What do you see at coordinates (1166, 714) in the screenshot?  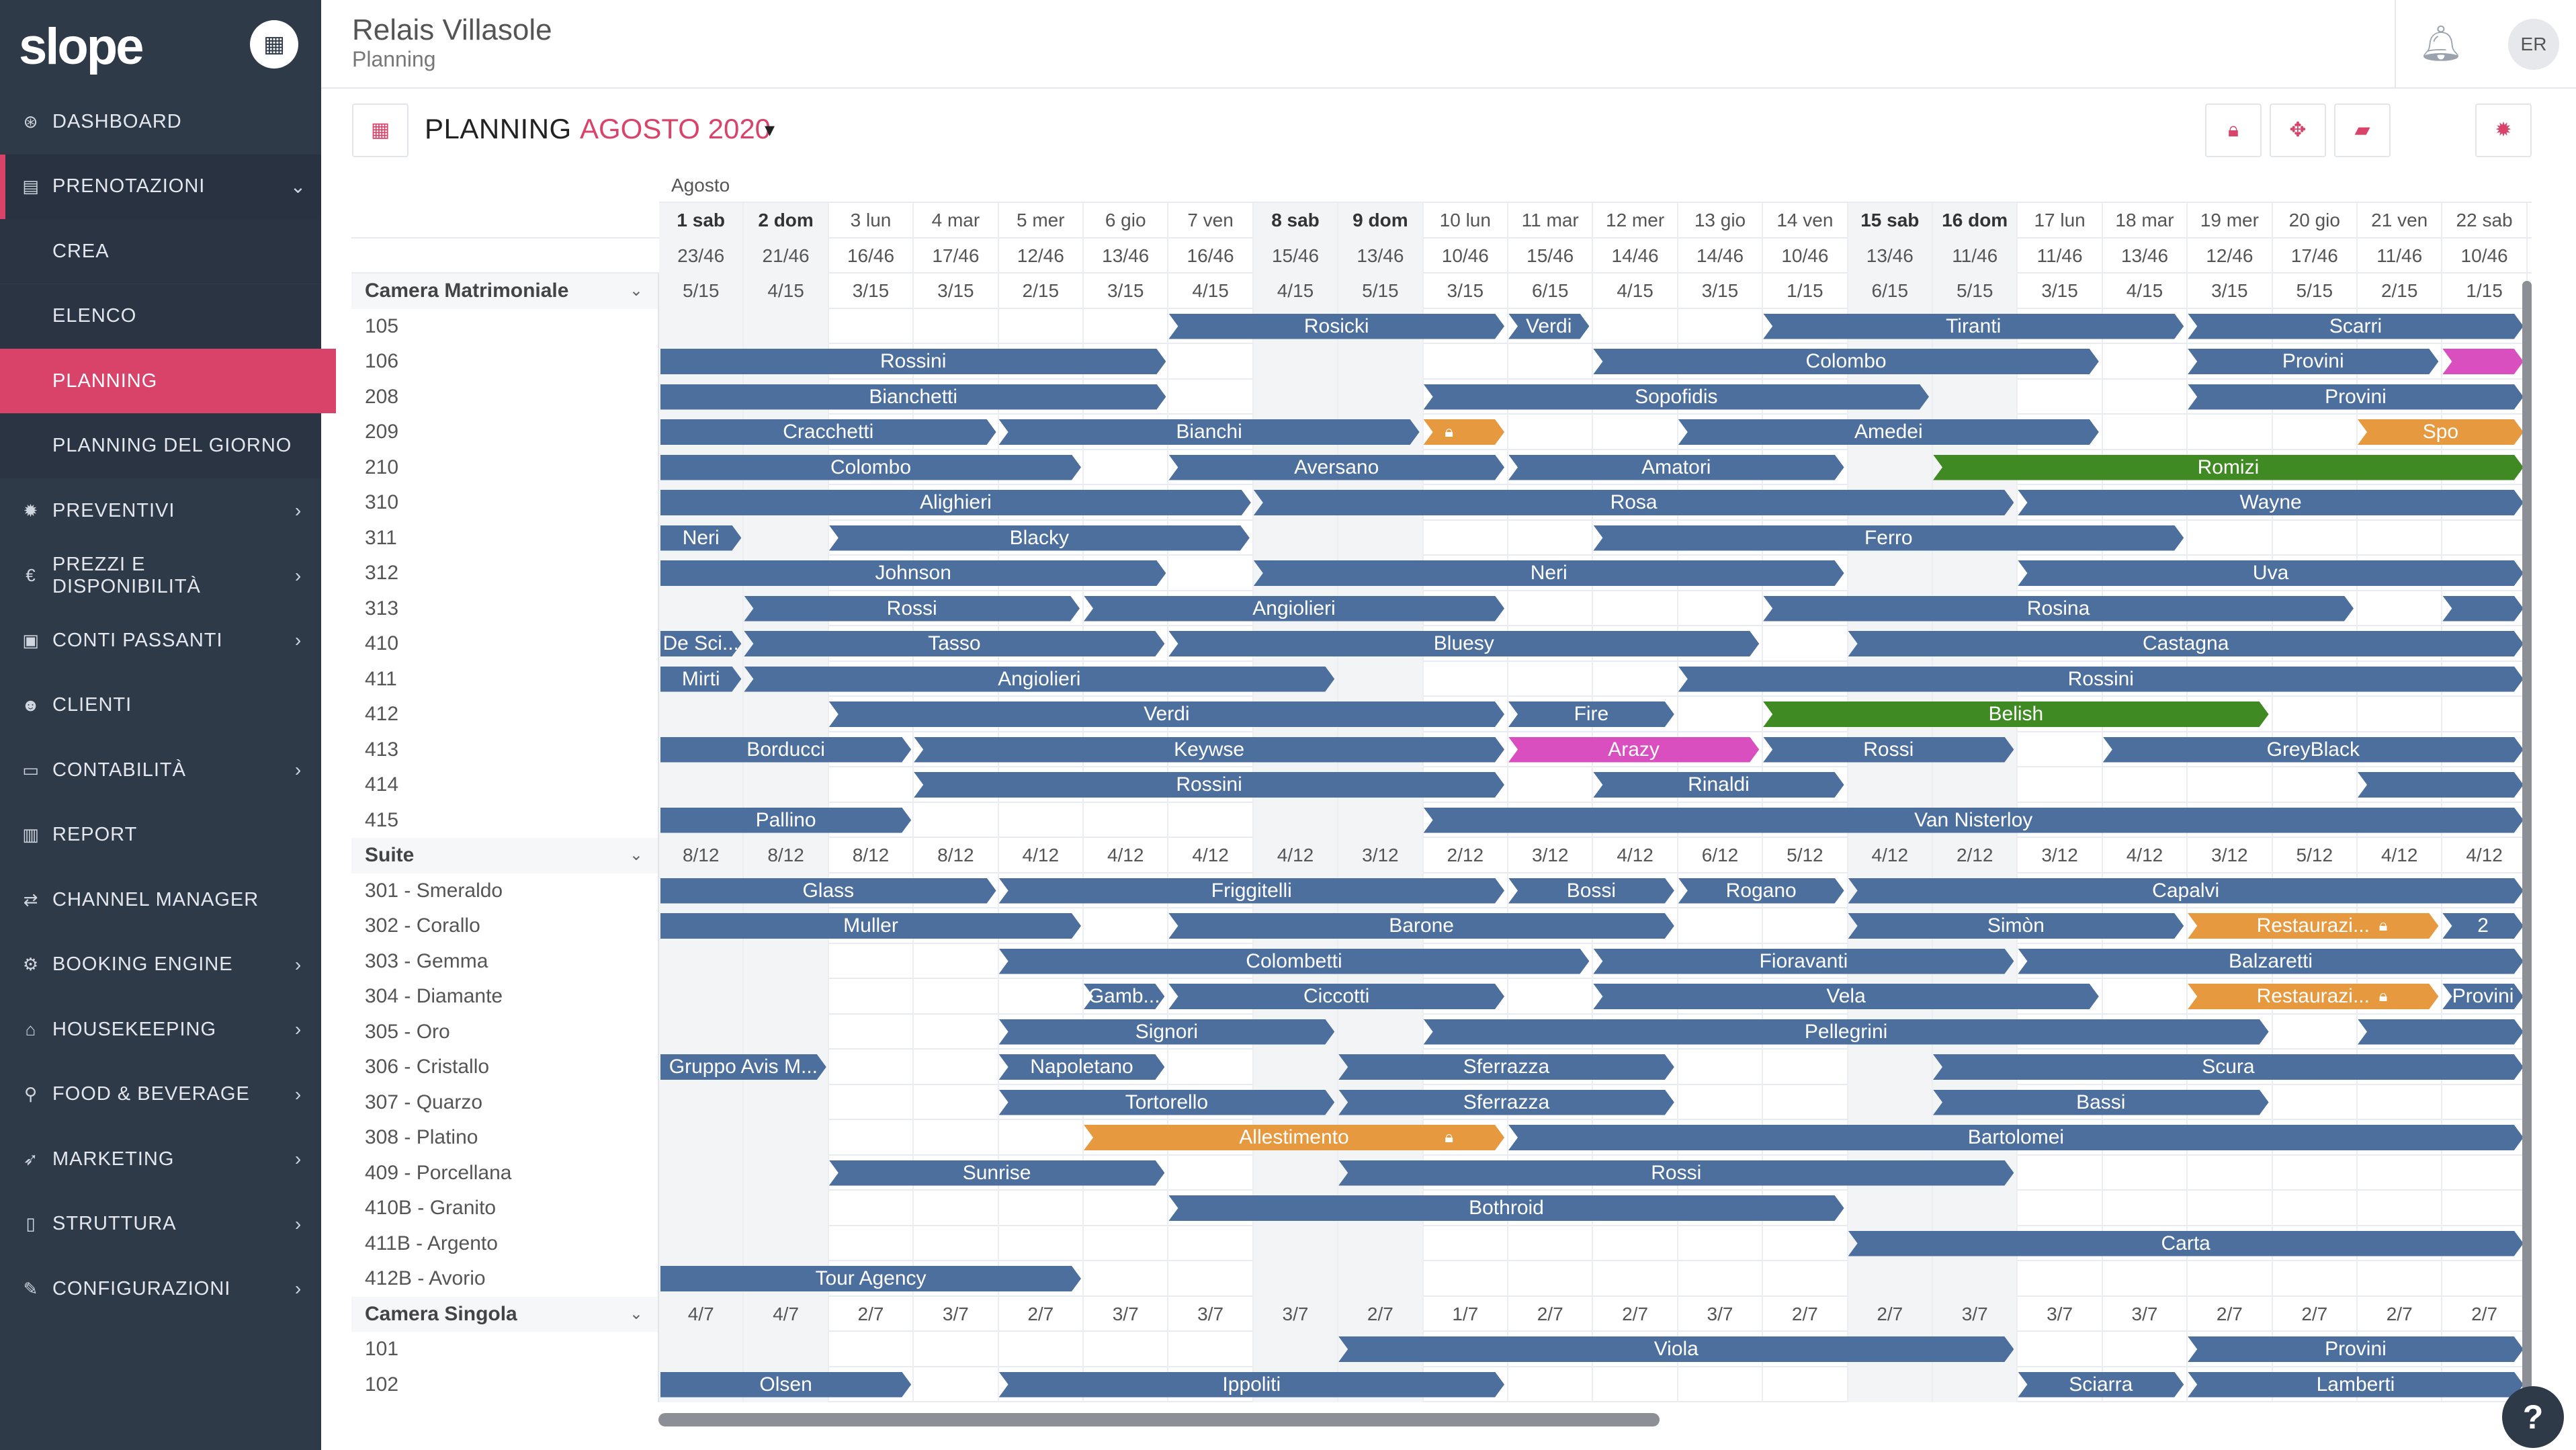 I see `reservation-bar: Verdi` at bounding box center [1166, 714].